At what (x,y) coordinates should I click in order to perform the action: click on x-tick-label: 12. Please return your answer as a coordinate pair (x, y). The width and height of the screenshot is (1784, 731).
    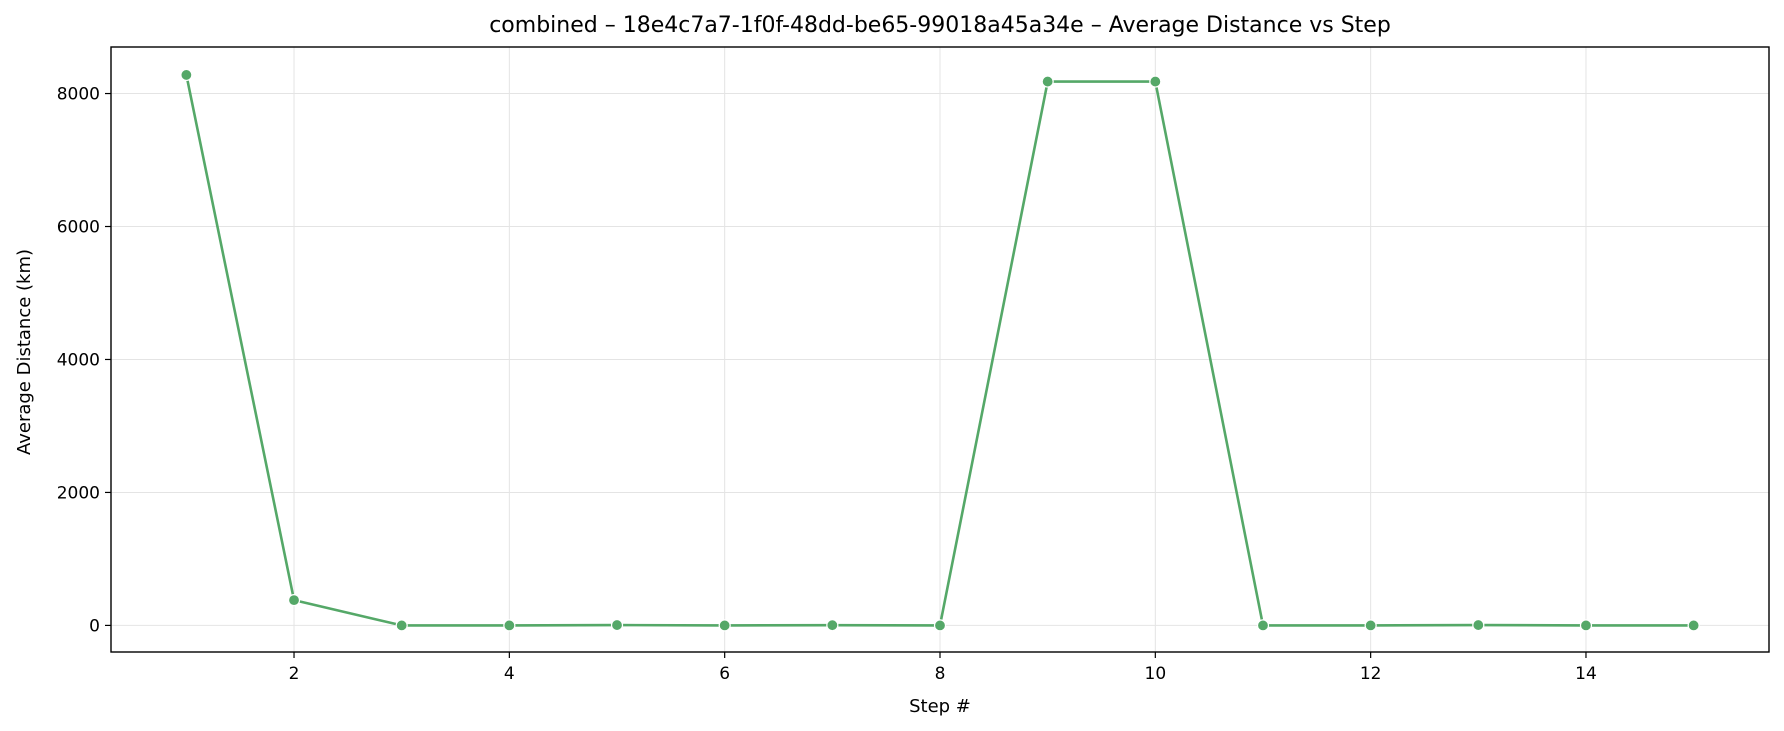
    Looking at the image, I should click on (1371, 674).